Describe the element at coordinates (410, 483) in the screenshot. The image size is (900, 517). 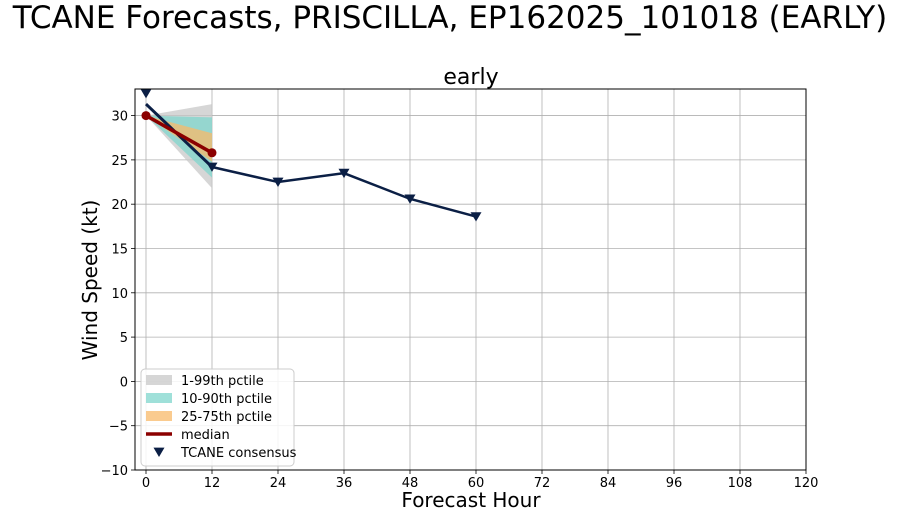
I see `x-tick-label: 48` at that location.